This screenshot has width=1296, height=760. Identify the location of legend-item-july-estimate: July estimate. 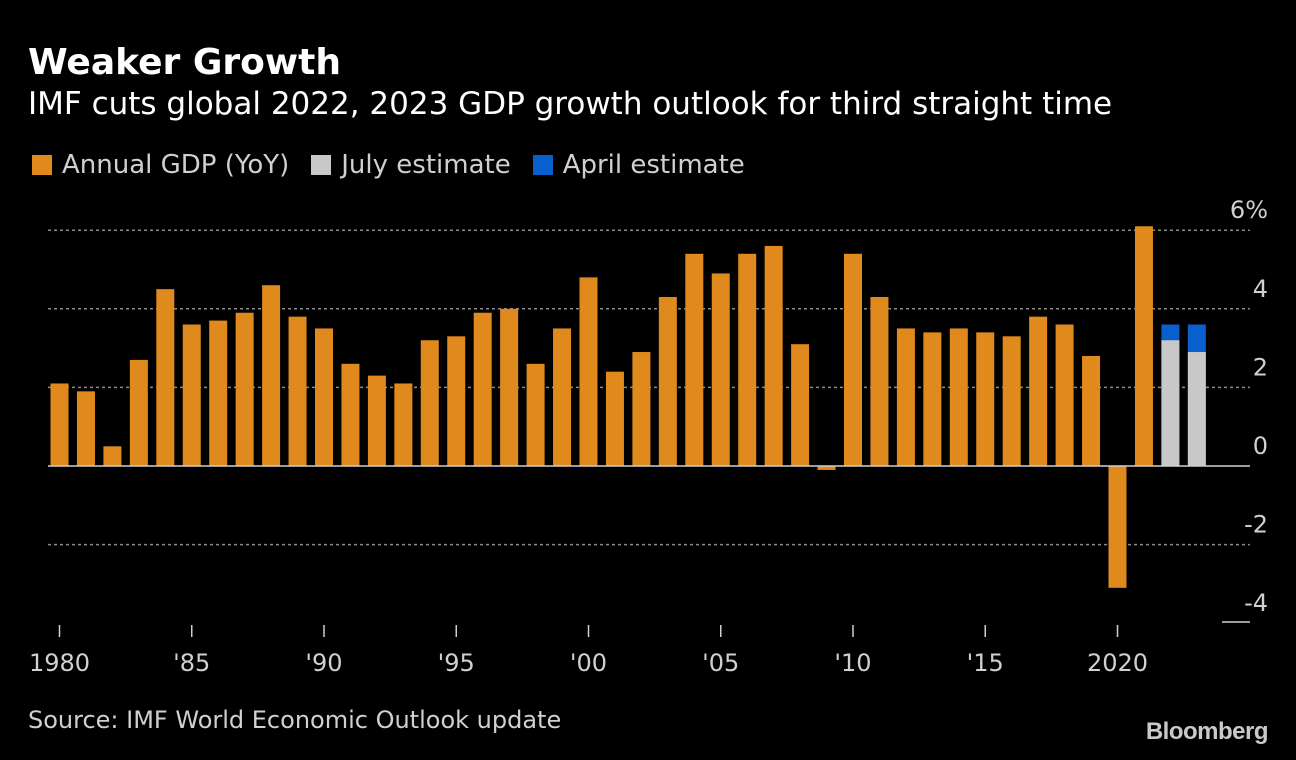
(411, 165).